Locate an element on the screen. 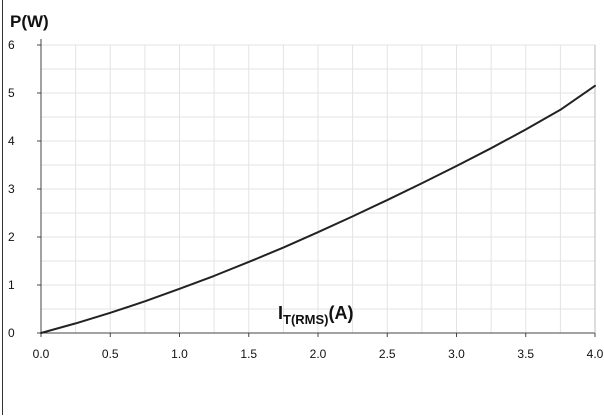 The height and width of the screenshot is (420, 604). left-border-line is located at coordinates (2, 207).